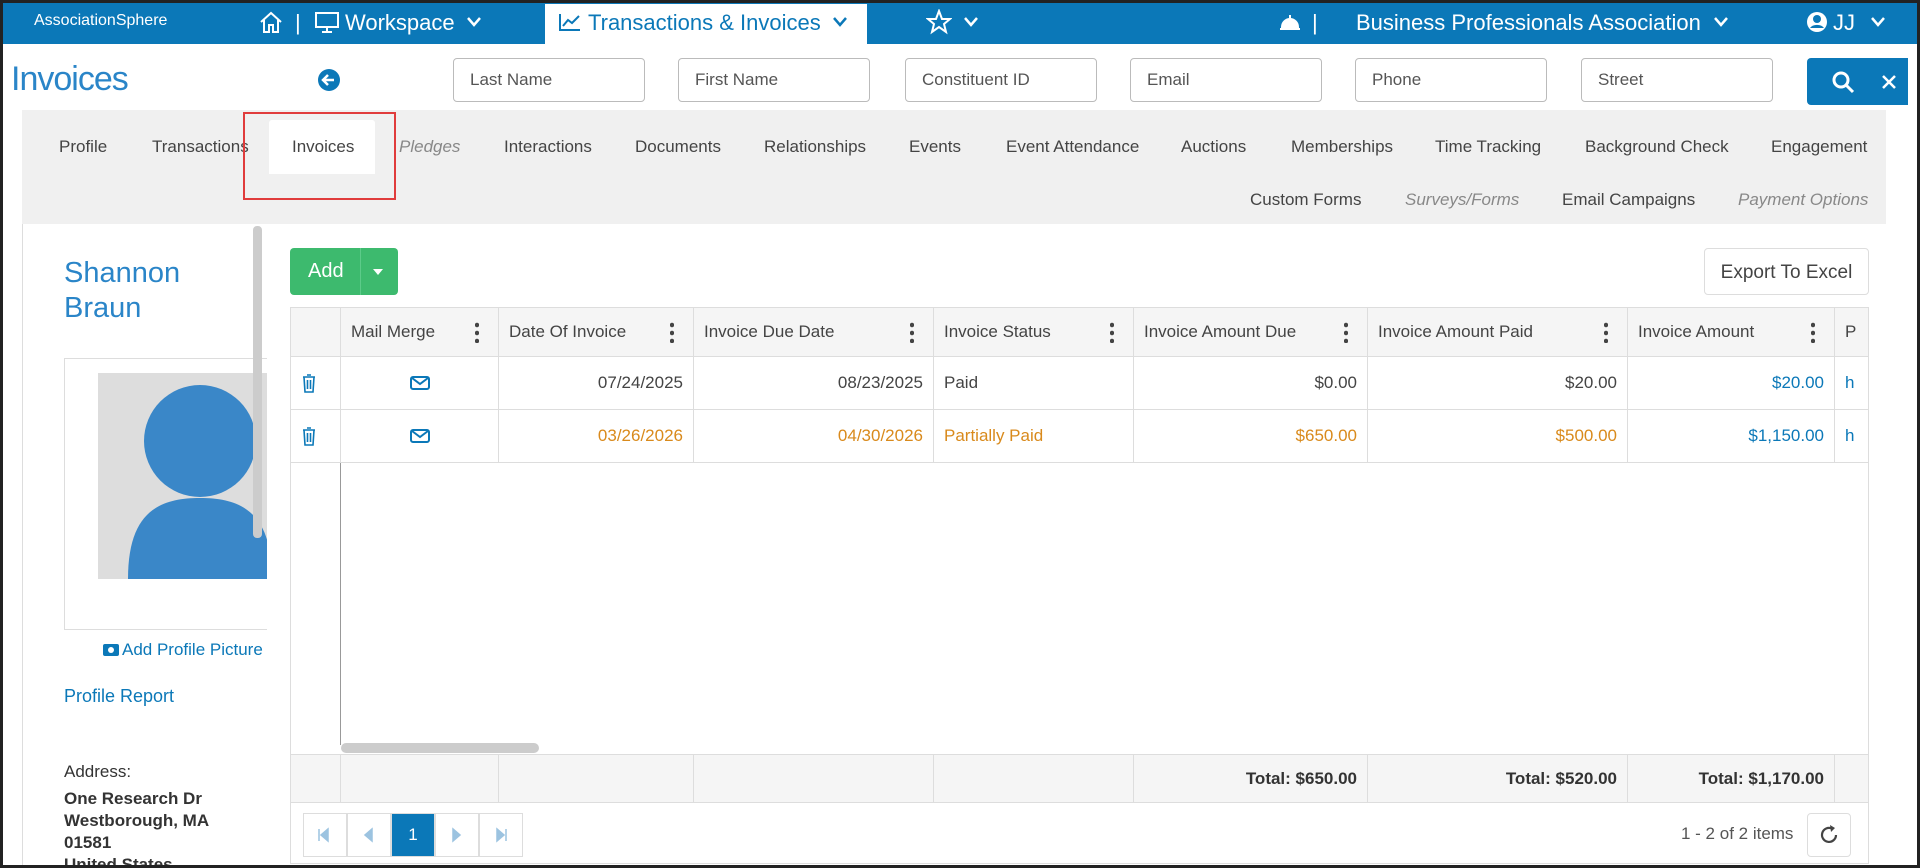  I want to click on search-icon, so click(1843, 82).